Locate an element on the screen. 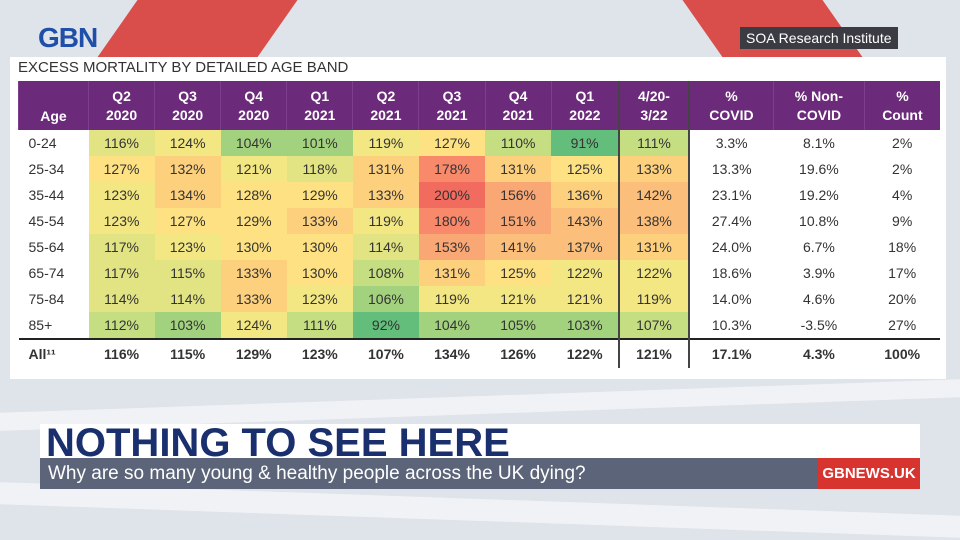 This screenshot has height=540, width=960. source-label: SOA Research Institute is located at coordinates (819, 38).